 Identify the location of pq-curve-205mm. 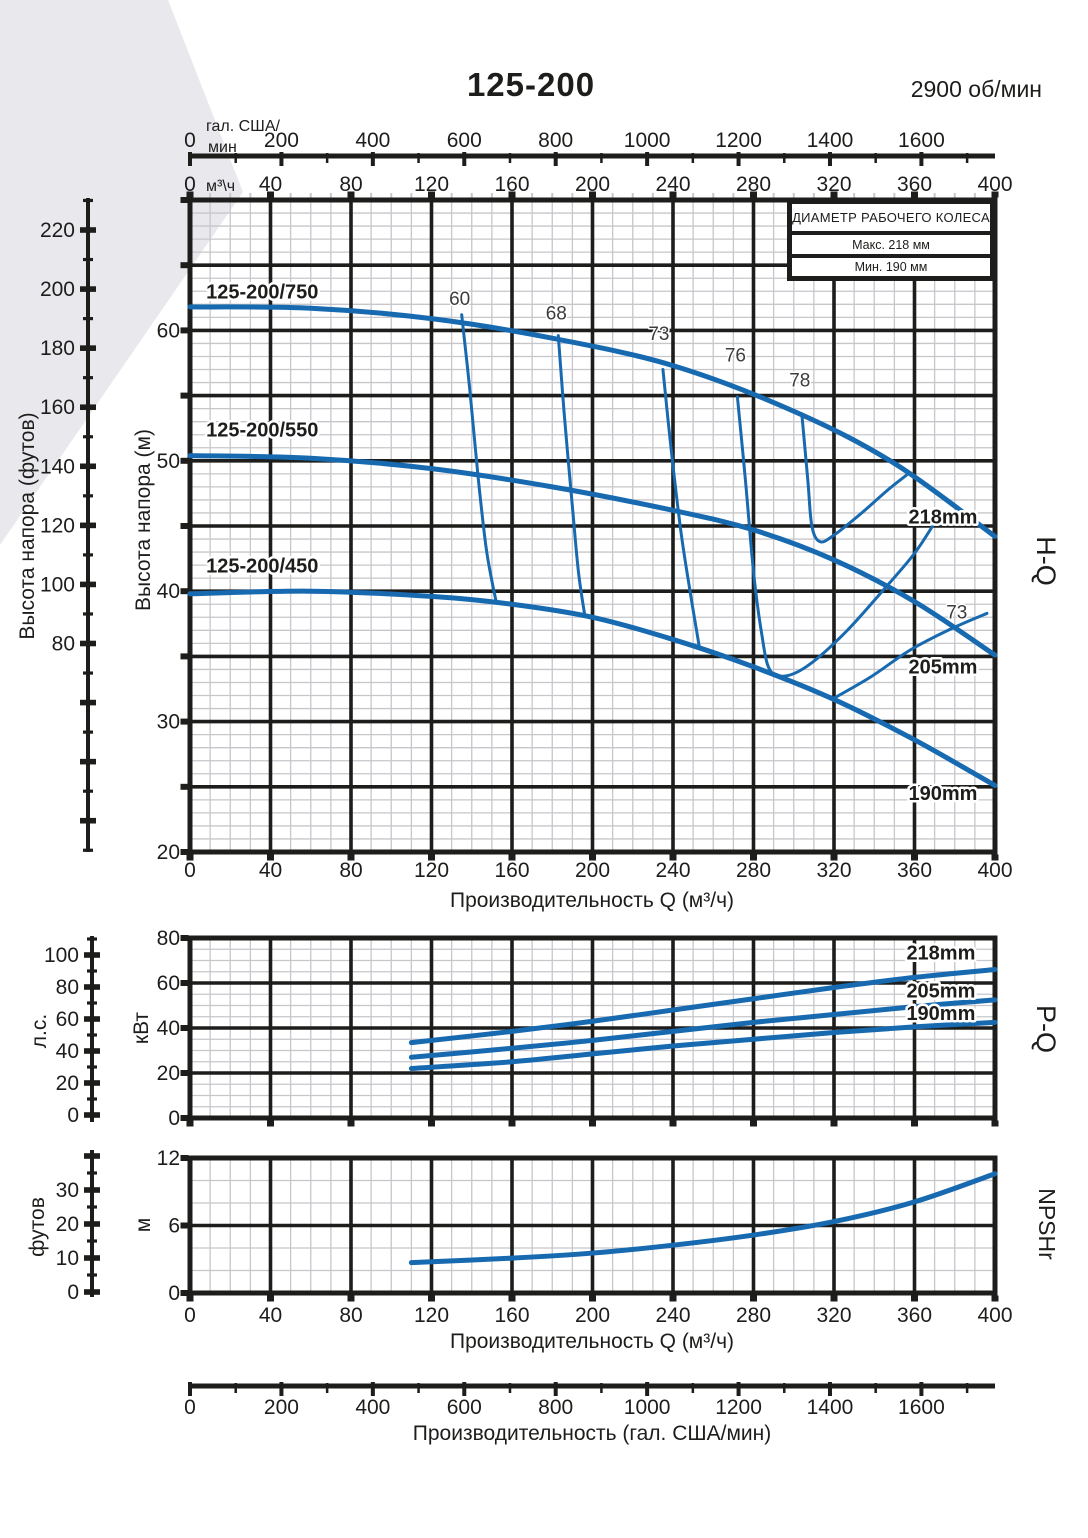
(703, 1028).